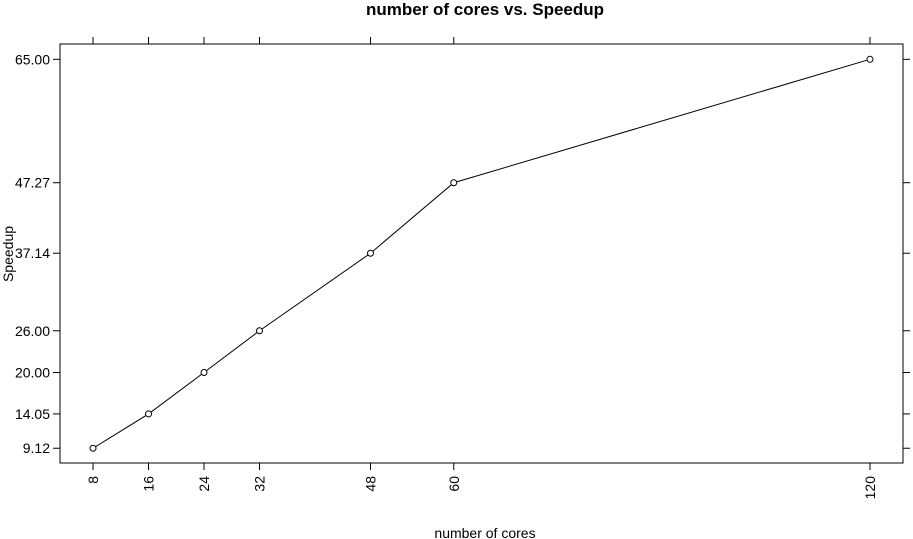 Image resolution: width=913 pixels, height=539 pixels. What do you see at coordinates (870, 488) in the screenshot?
I see `x-tick-label: 120` at bounding box center [870, 488].